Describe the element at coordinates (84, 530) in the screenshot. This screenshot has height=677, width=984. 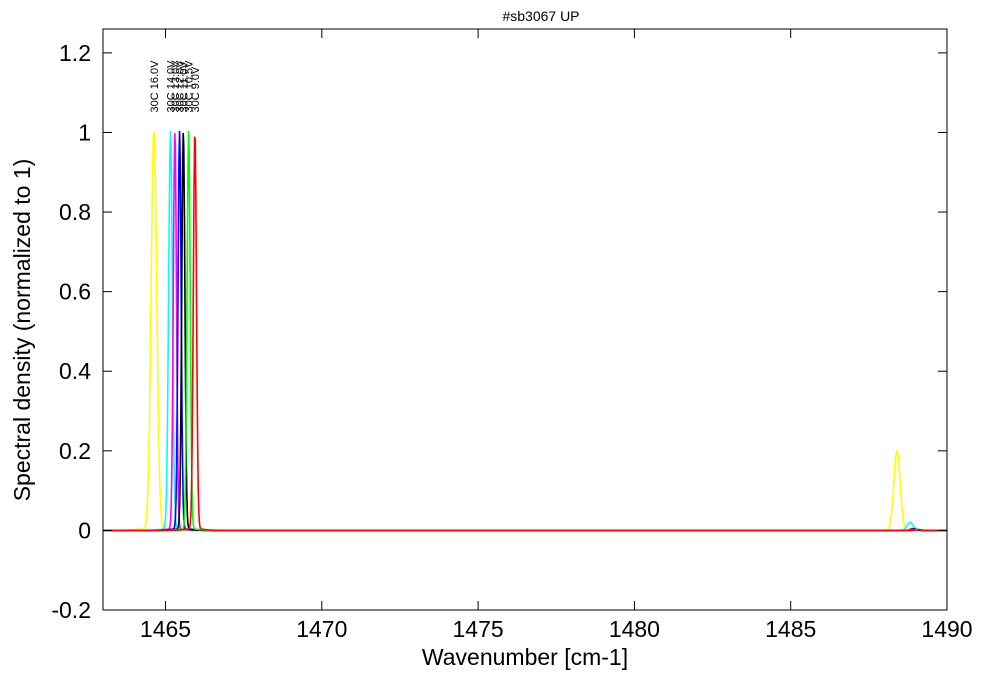
I see `y-tick-label: 0` at that location.